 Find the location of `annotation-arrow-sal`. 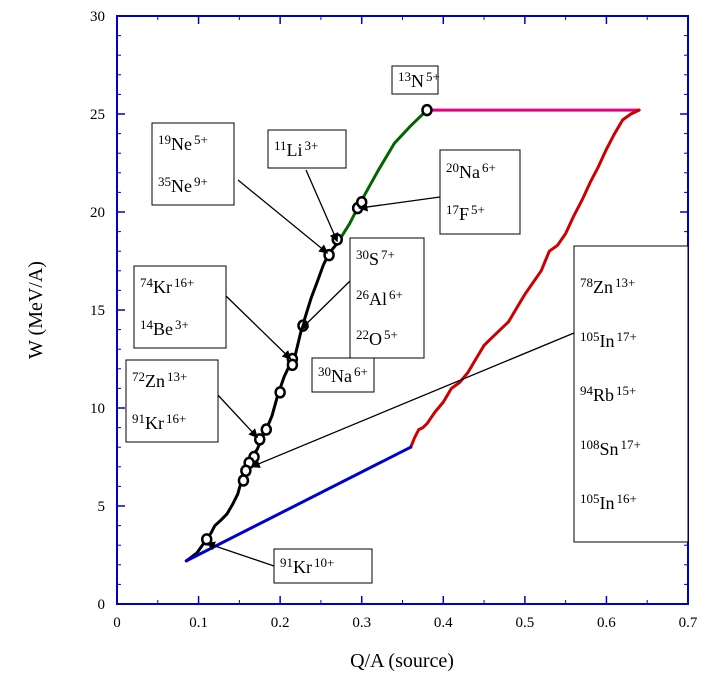

annotation-arrow-sal is located at coordinates (325, 305).